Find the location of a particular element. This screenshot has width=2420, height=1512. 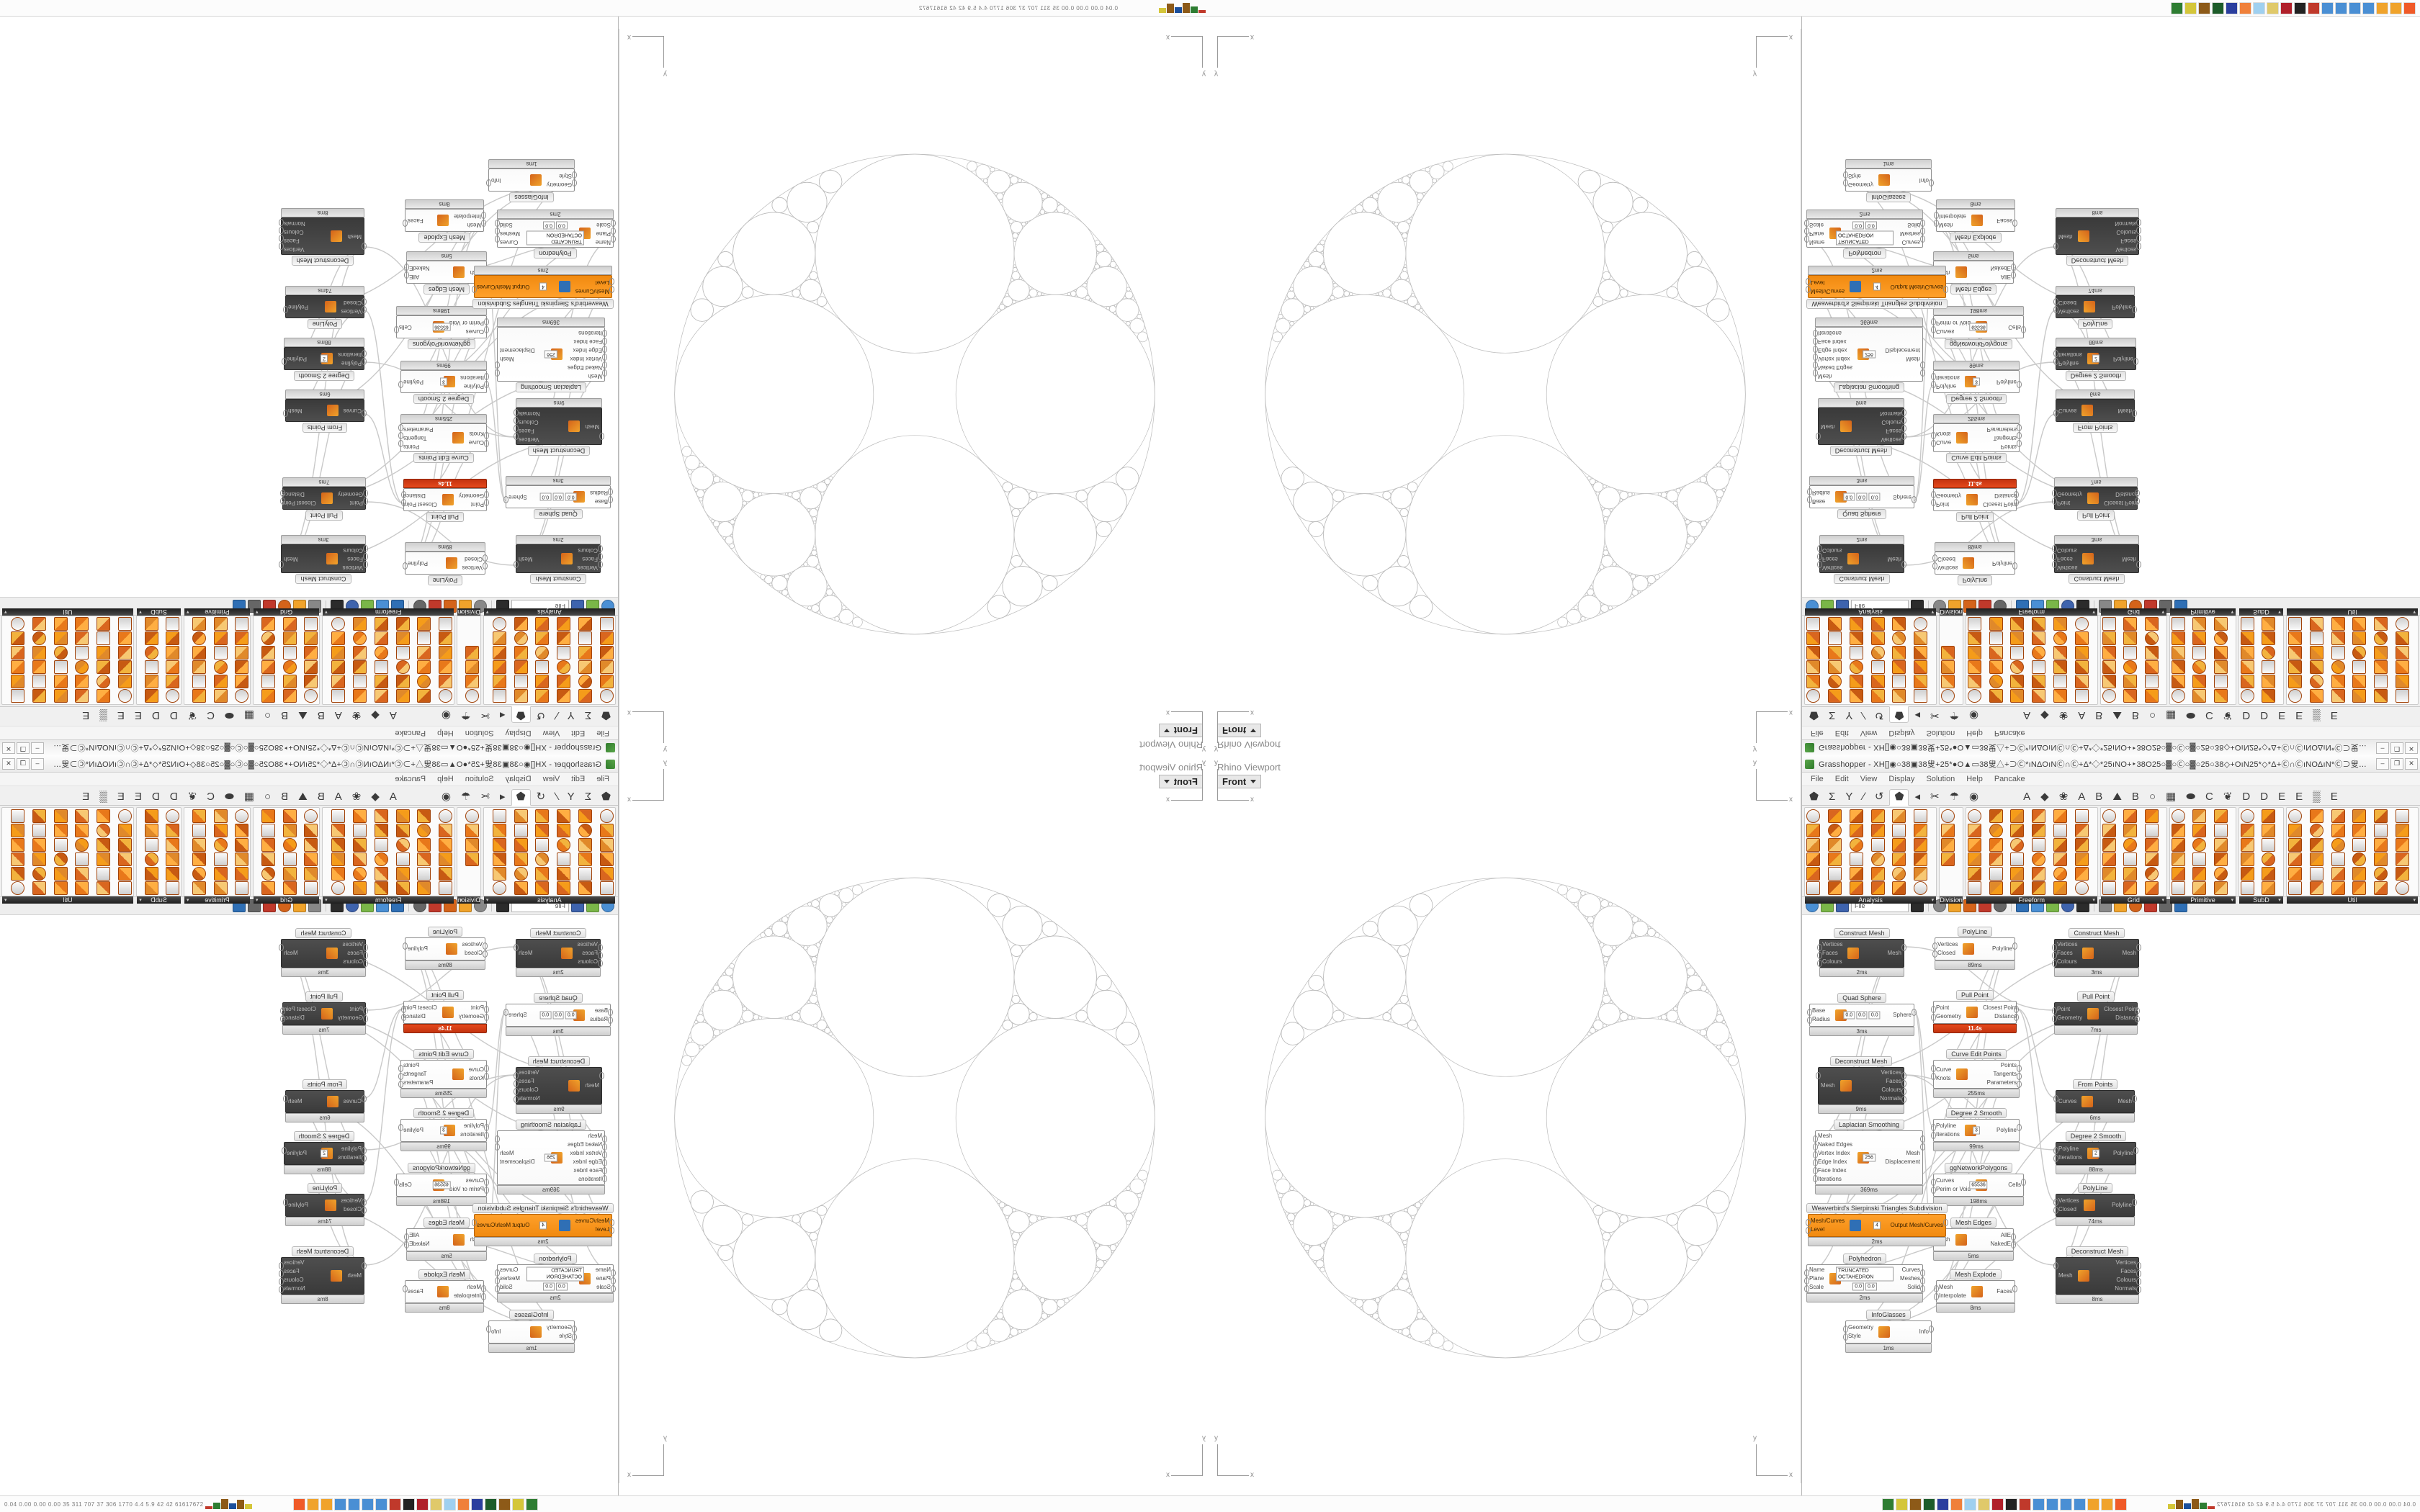

component-body: Vertices Closed Polyline is located at coordinates (325, 1205).